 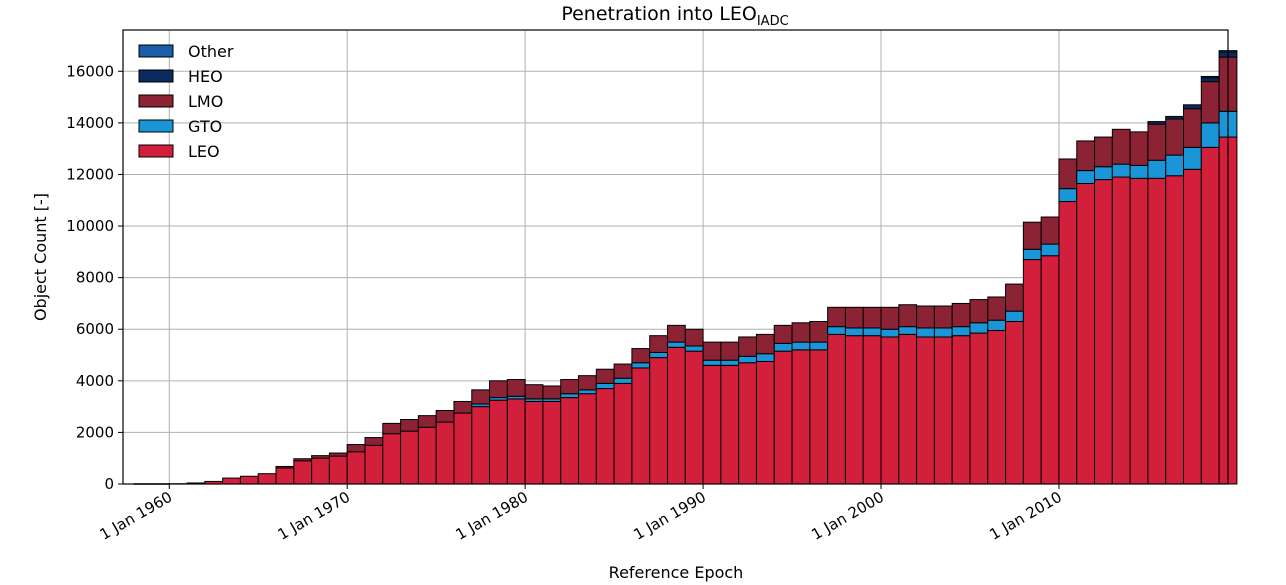 What do you see at coordinates (409, 457) in the screenshot?
I see `bar-leo-1973` at bounding box center [409, 457].